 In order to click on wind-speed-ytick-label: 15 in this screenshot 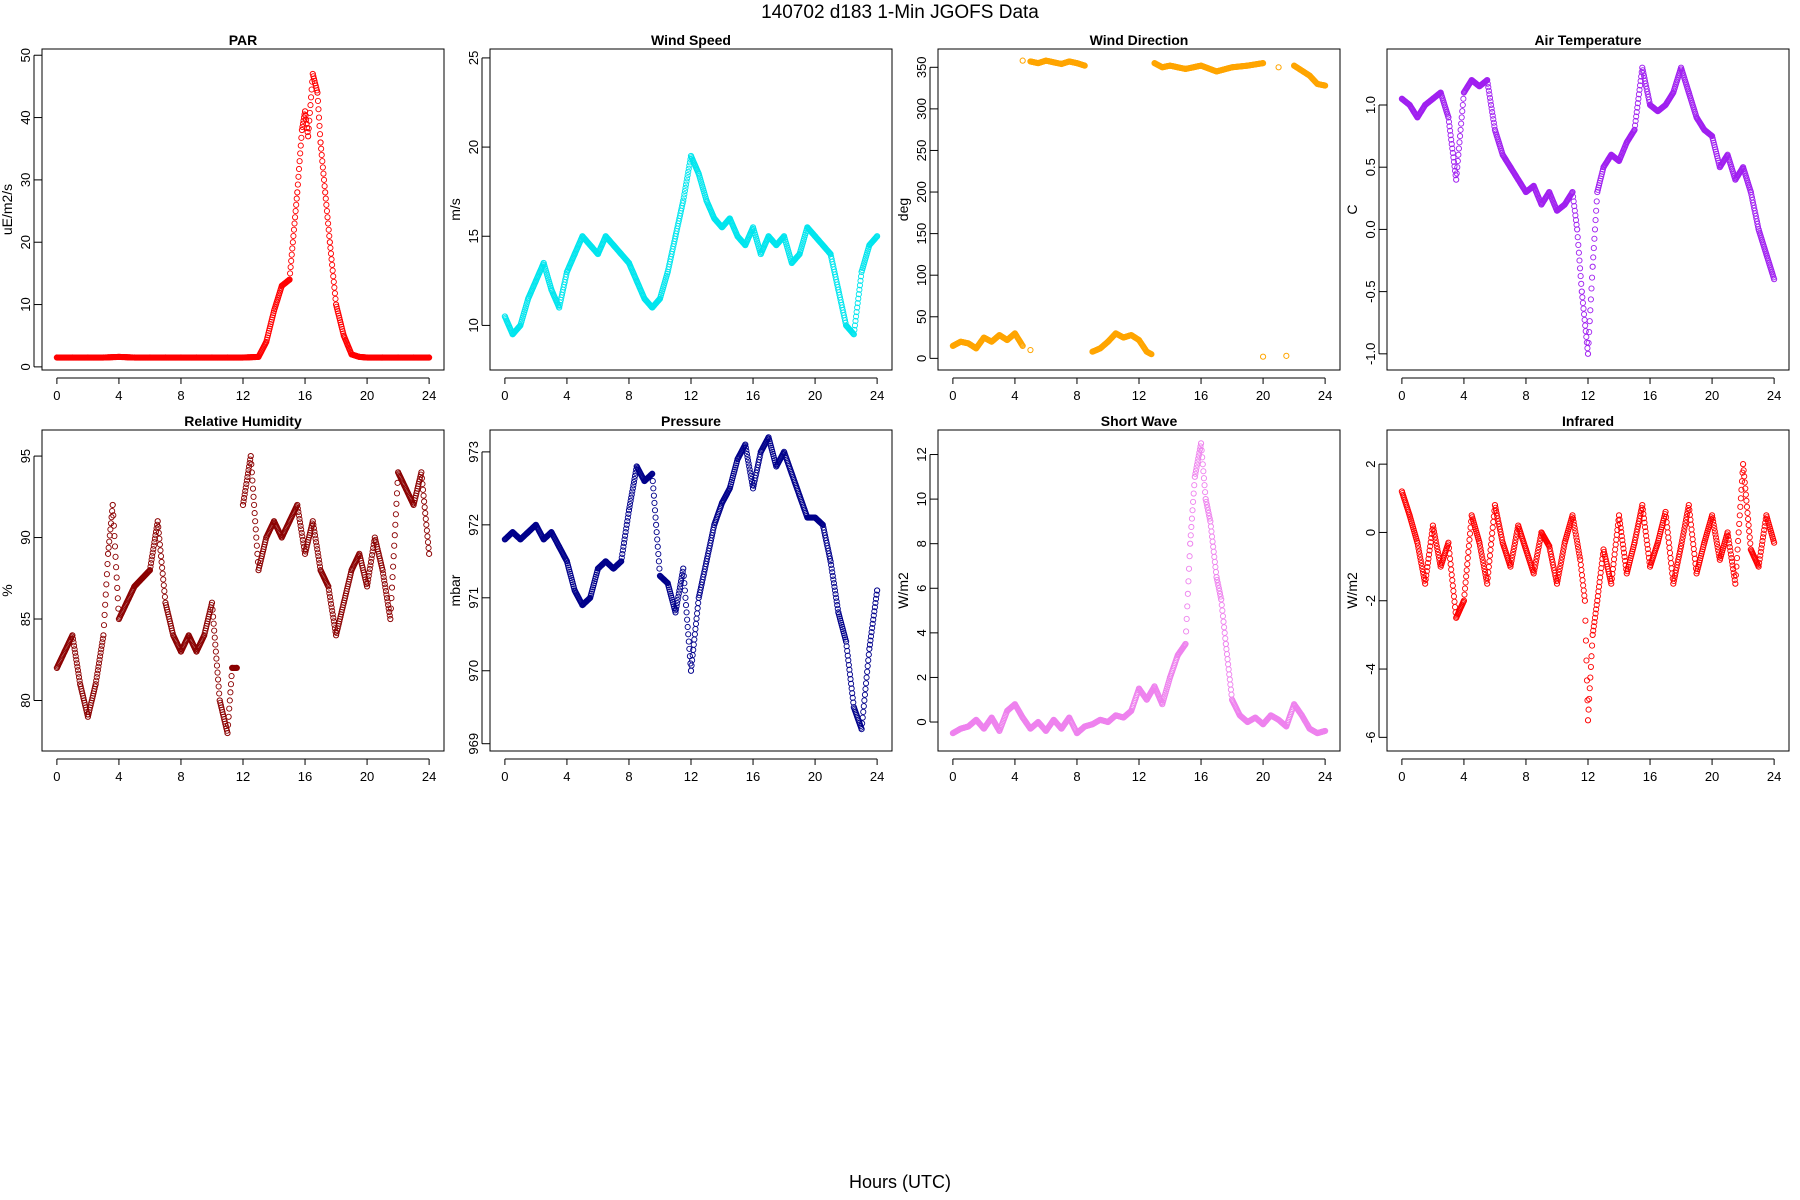, I will do `click(473, 236)`.